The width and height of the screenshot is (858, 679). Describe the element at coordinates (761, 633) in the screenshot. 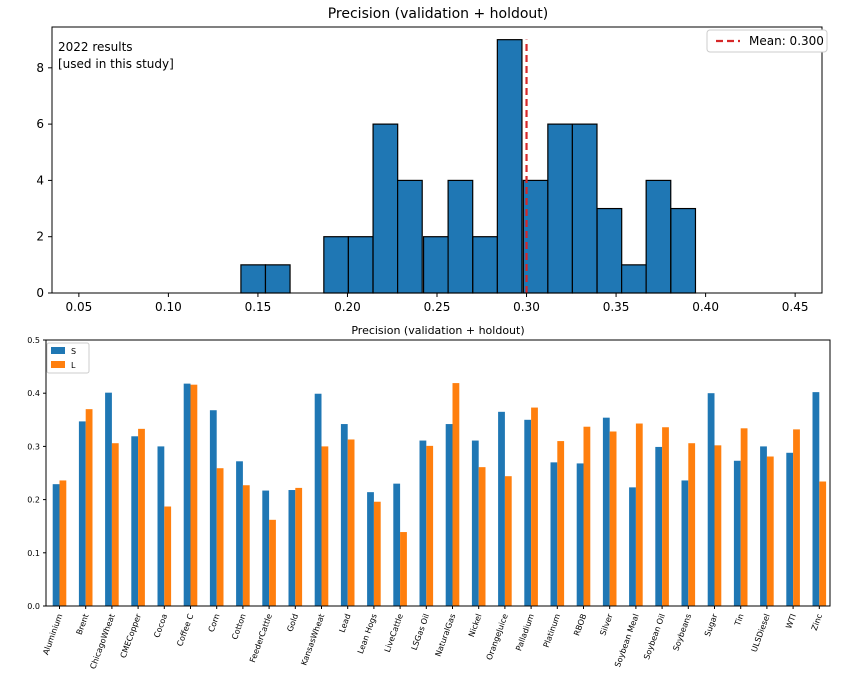

I see `bar-x-tick-label: ULSDiesel` at that location.